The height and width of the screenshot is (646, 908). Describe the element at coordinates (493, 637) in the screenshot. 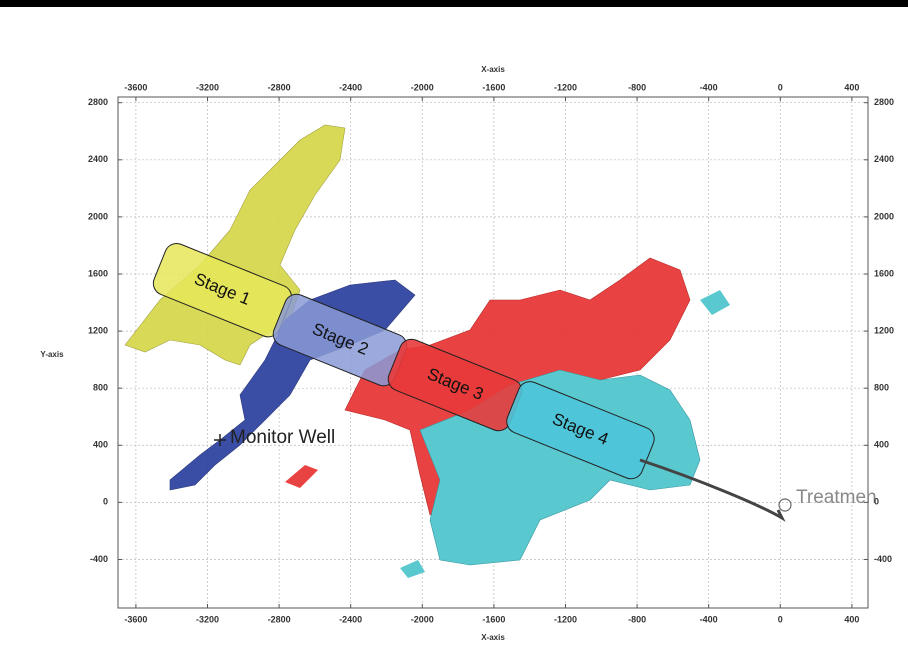

I see `x-axis-title-bottom: X-axis` at that location.